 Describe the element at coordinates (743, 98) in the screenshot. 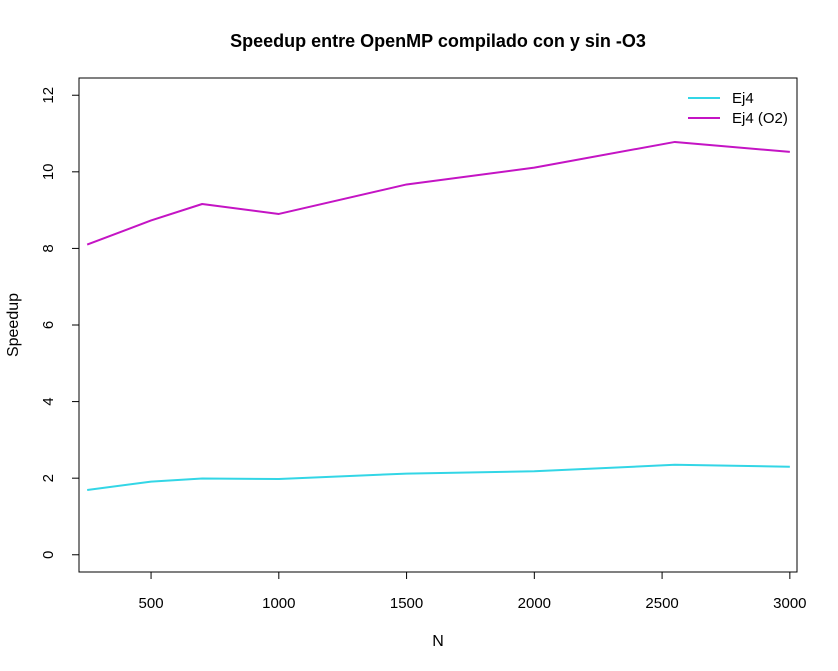

I see `legend-label: Ej4` at that location.